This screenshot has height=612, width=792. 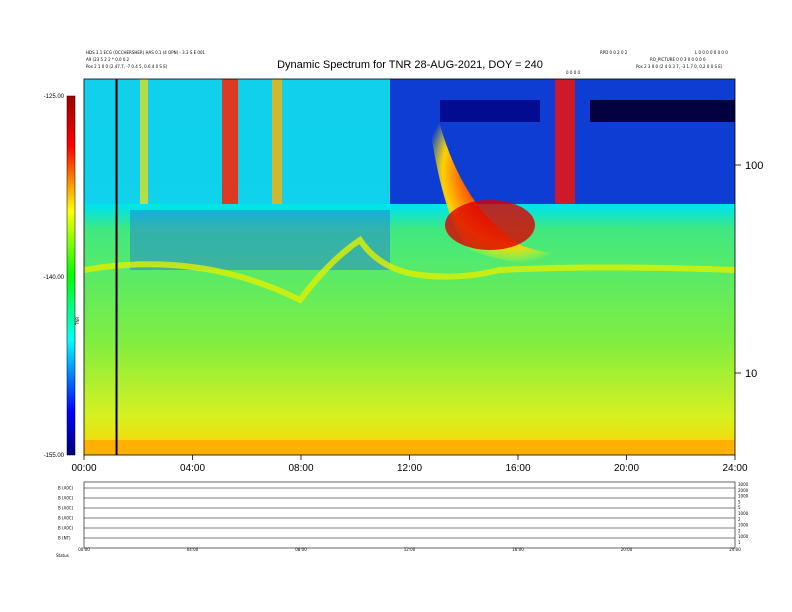 I want to click on x-tick-label: 00:00, so click(x=83, y=468).